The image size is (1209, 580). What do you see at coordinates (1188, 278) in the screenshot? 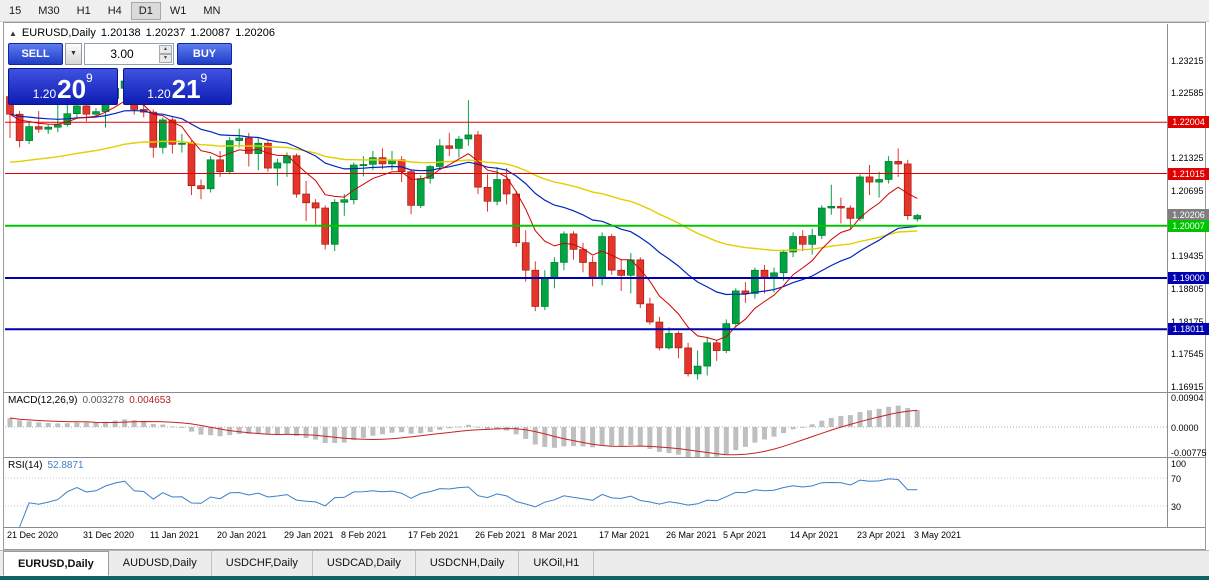
I see `price-level-badge: 1.19000` at bounding box center [1188, 278].